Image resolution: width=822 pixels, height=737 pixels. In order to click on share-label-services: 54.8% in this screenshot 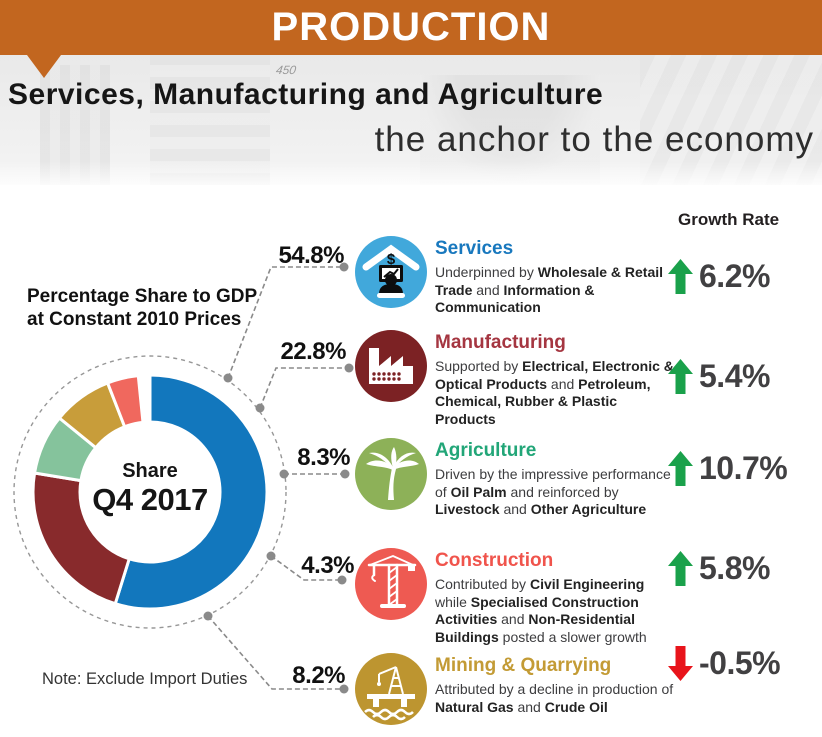, I will do `click(311, 255)`.